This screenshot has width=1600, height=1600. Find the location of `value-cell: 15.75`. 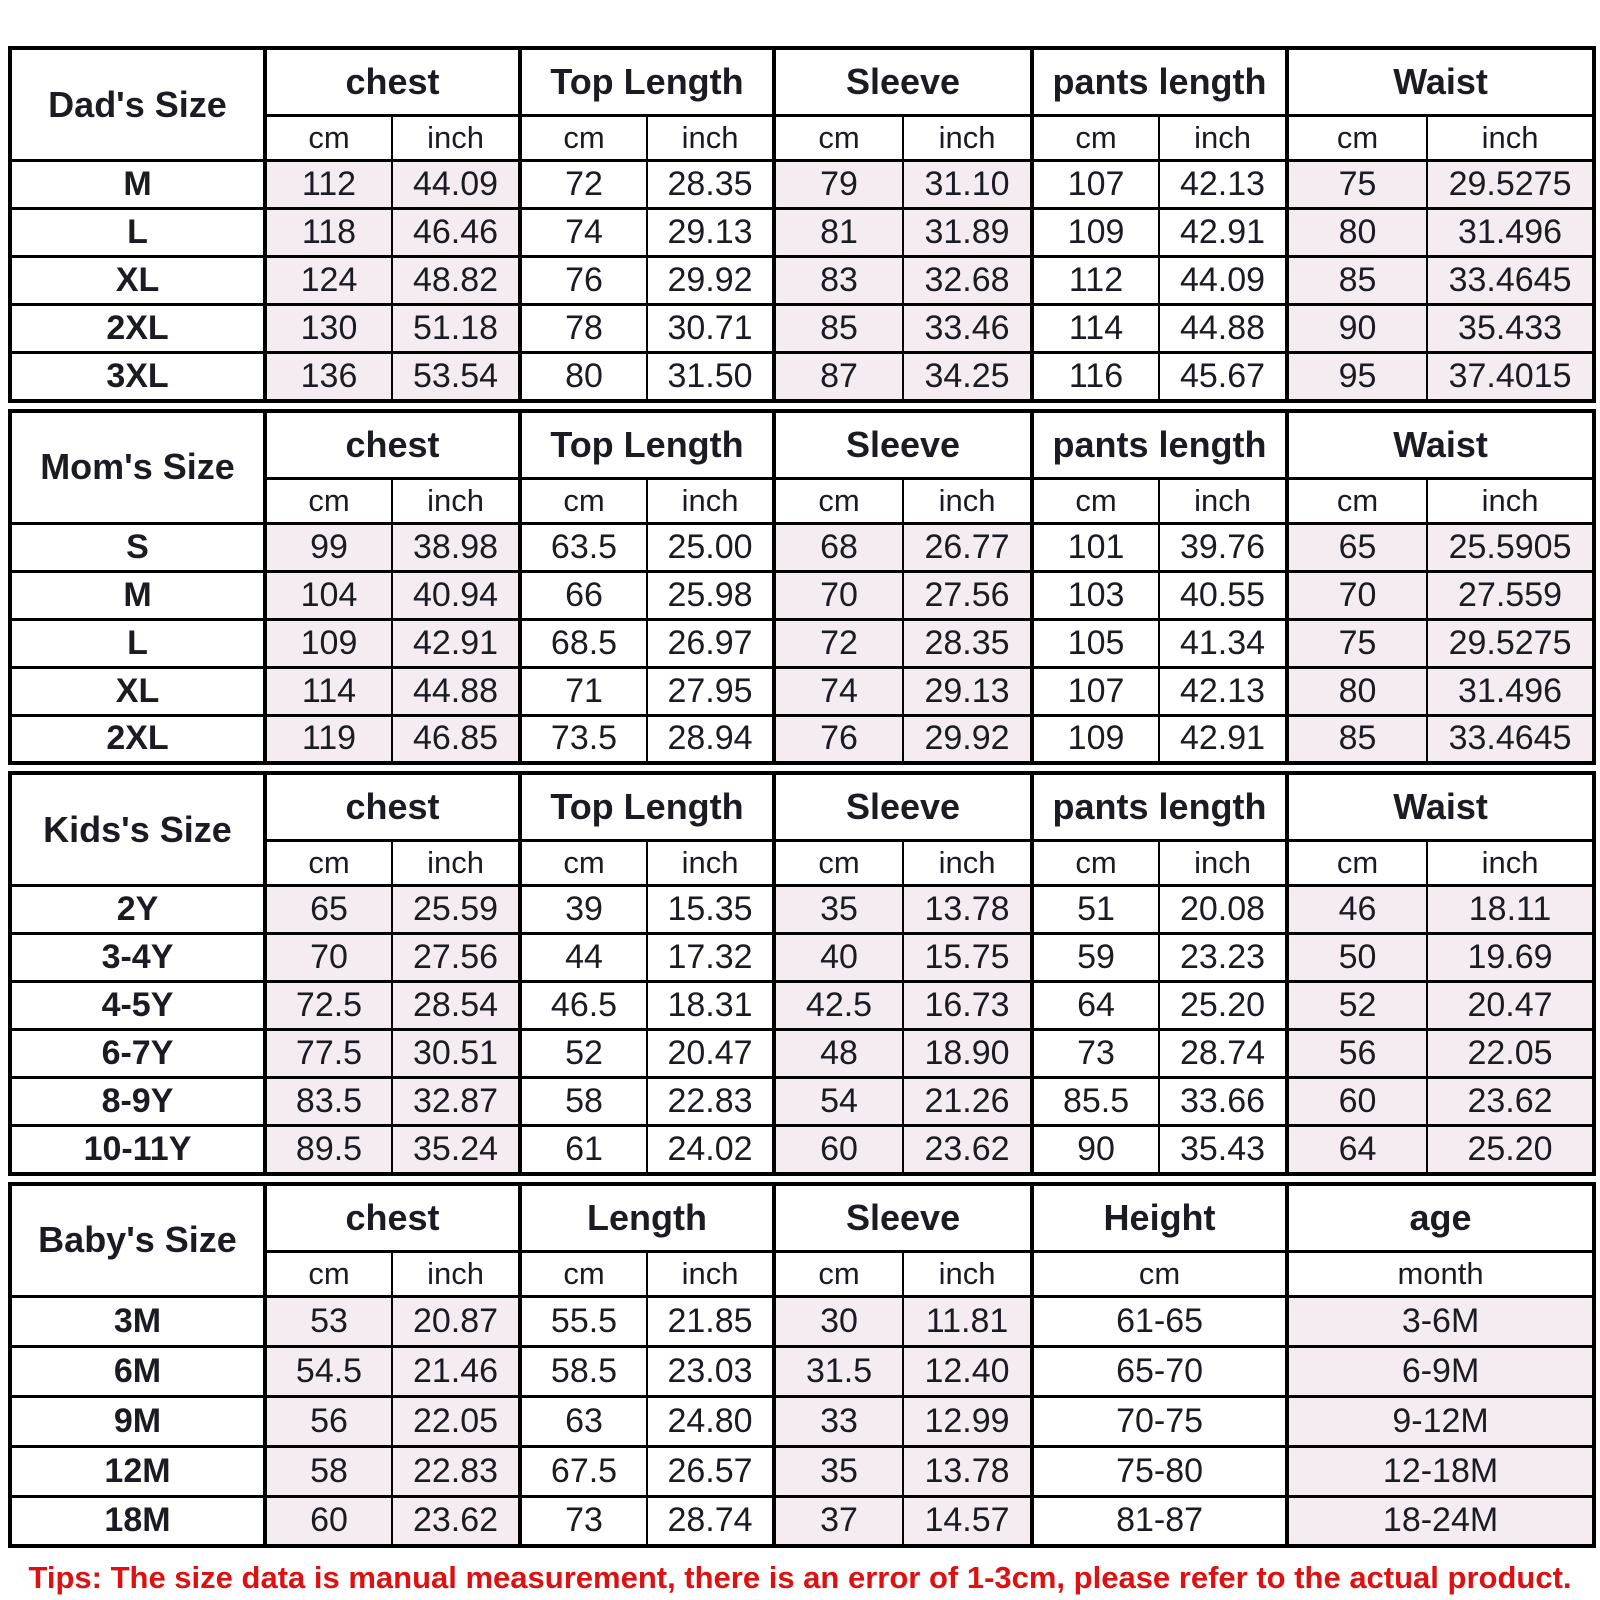

value-cell: 15.75 is located at coordinates (968, 957).